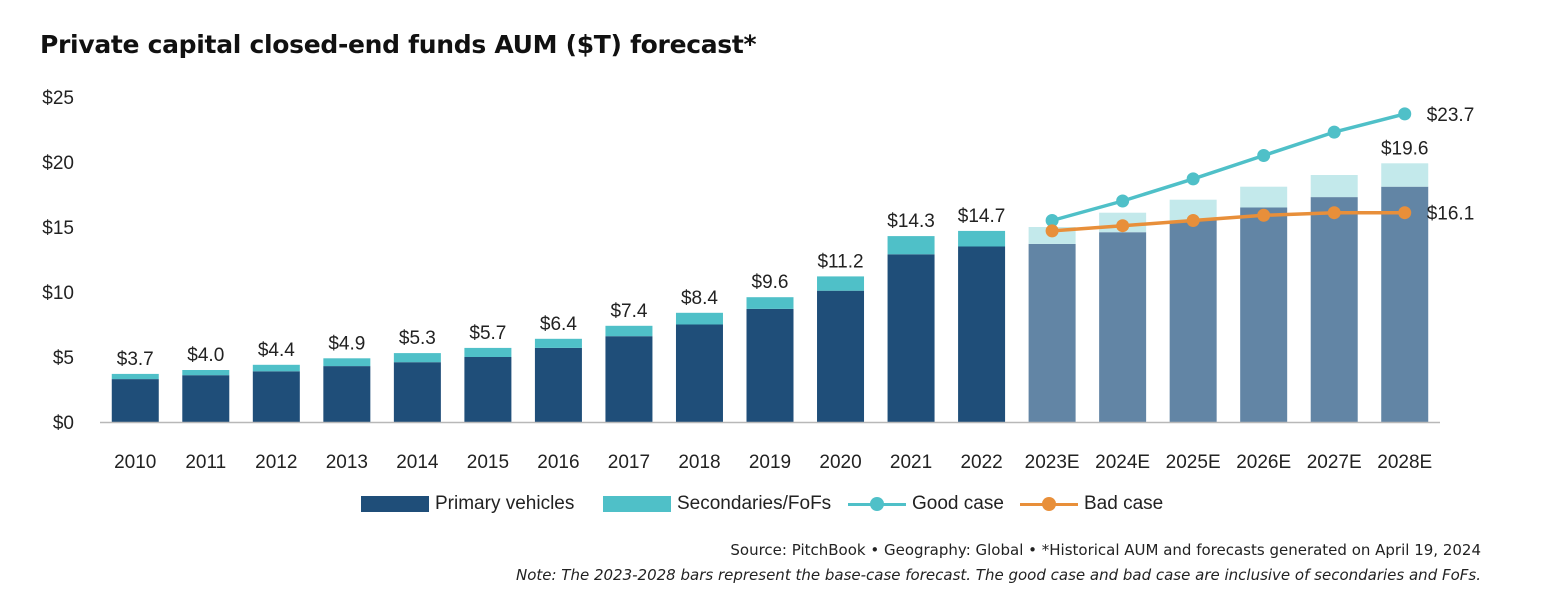  What do you see at coordinates (877, 504) in the screenshot?
I see `legend-swatch-good-case` at bounding box center [877, 504].